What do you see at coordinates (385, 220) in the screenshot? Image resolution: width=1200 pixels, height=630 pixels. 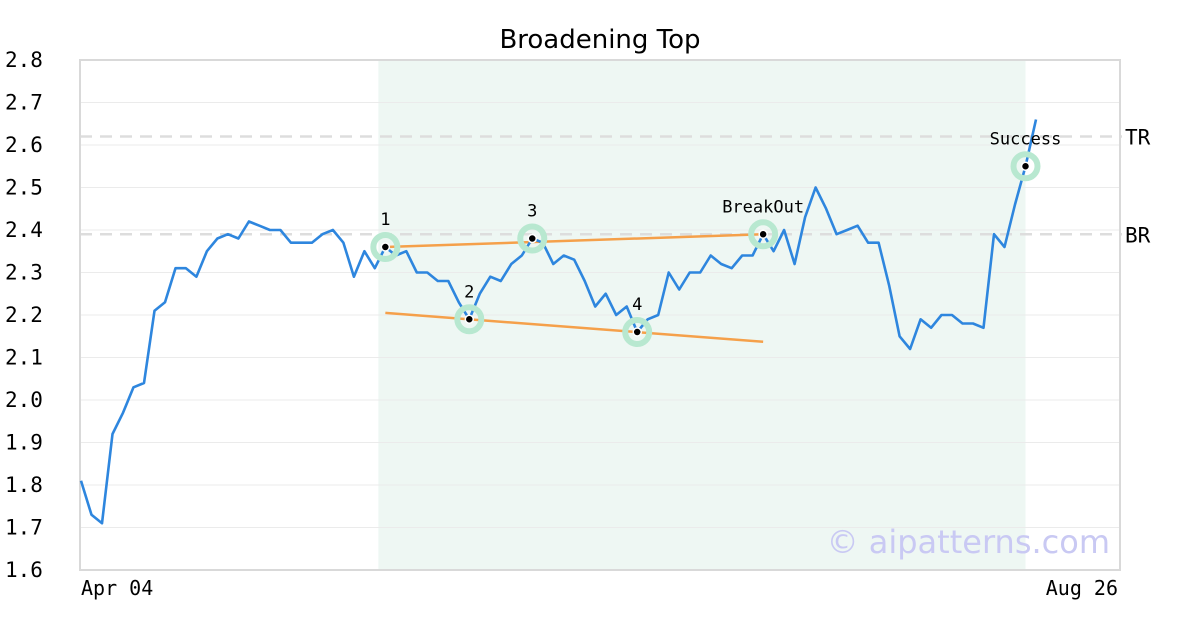 I see `point-label-1: 1` at bounding box center [385, 220].